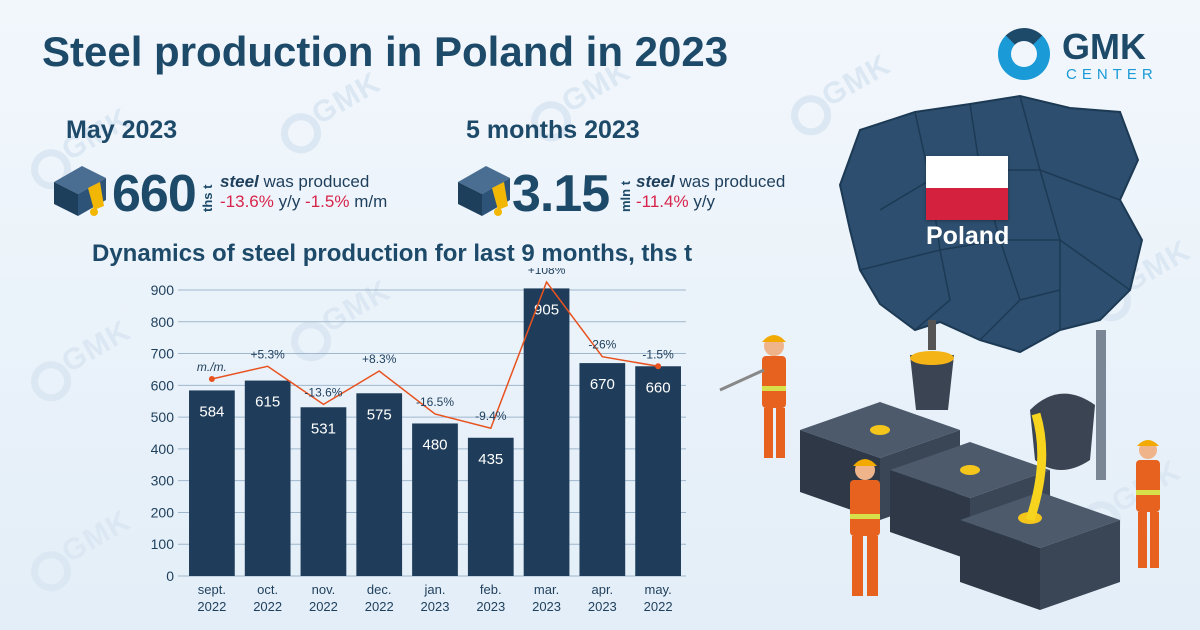  What do you see at coordinates (546, 309) in the screenshot?
I see `bar-value-label: 905` at bounding box center [546, 309].